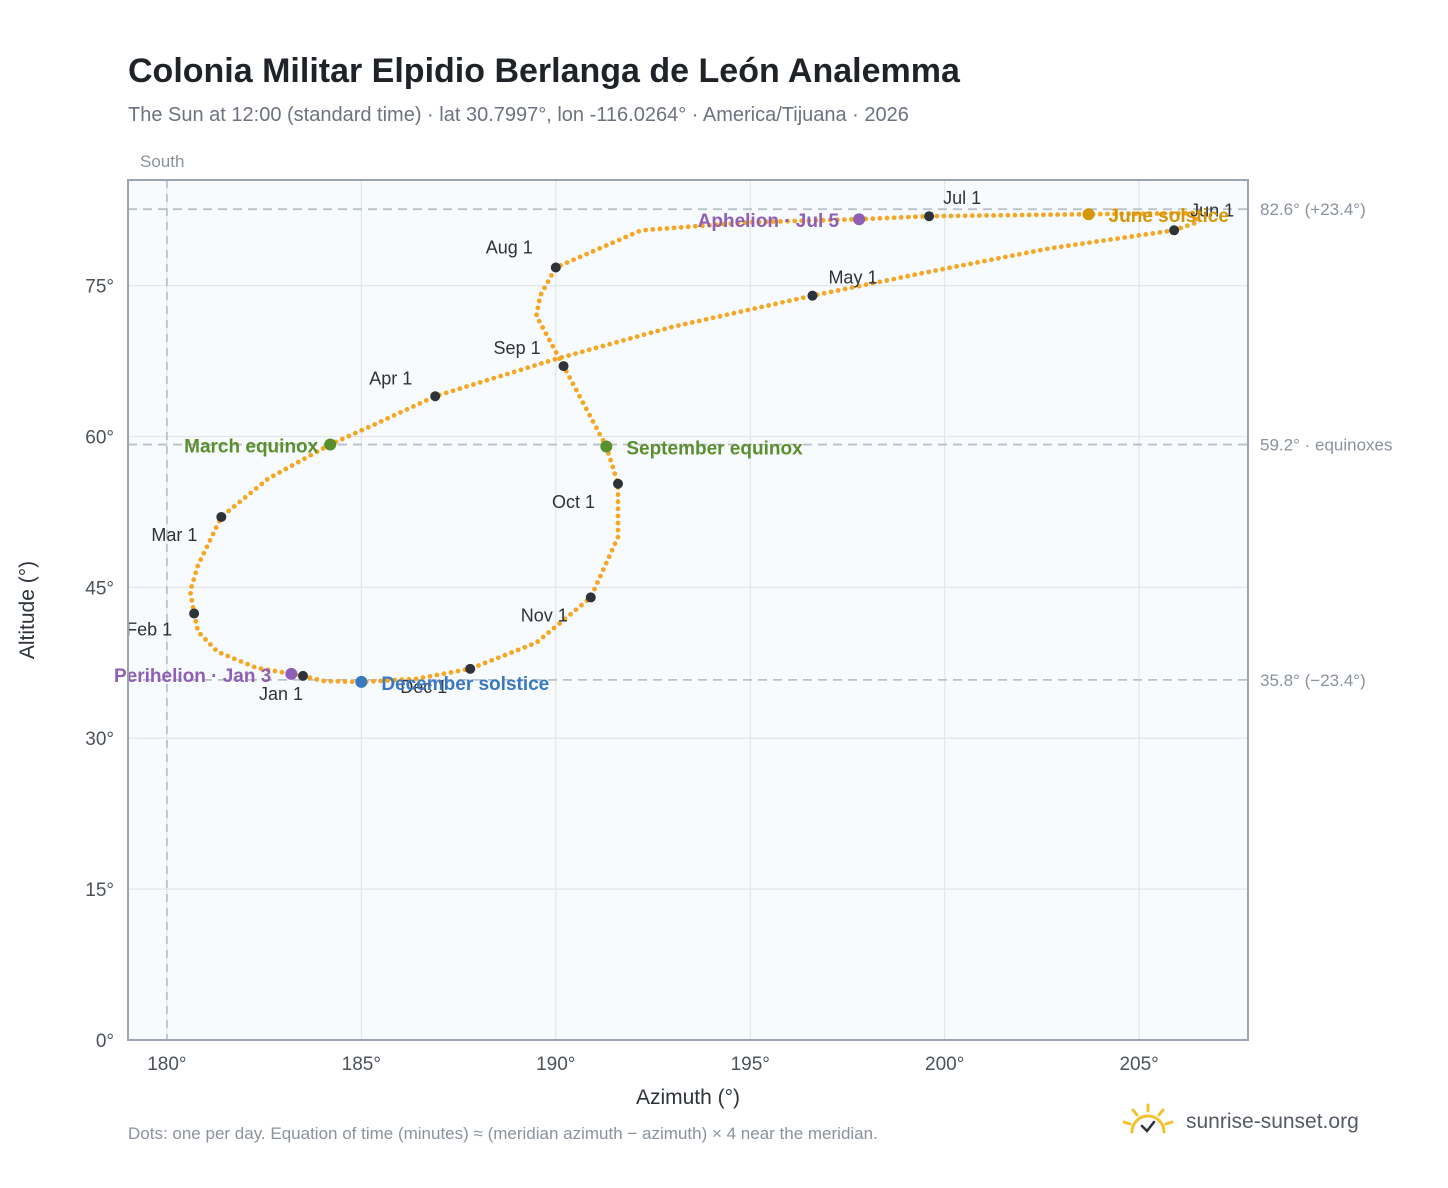  I want to click on reference-line-label: 35.8° (−23.4°), so click(1313, 680).